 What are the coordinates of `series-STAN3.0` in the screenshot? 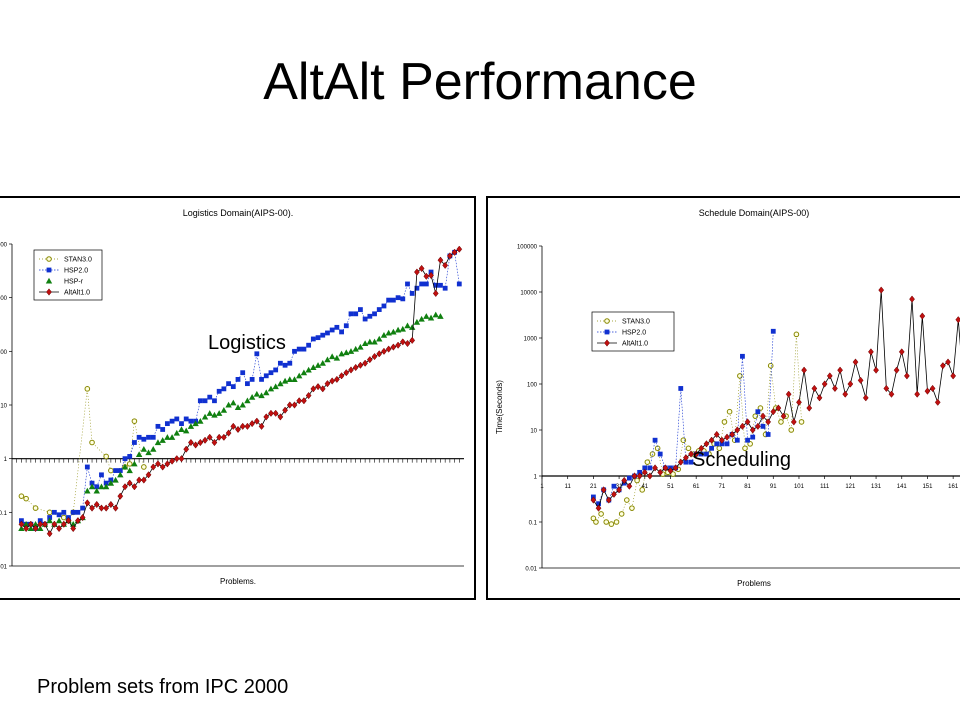 It's located at (697, 429).